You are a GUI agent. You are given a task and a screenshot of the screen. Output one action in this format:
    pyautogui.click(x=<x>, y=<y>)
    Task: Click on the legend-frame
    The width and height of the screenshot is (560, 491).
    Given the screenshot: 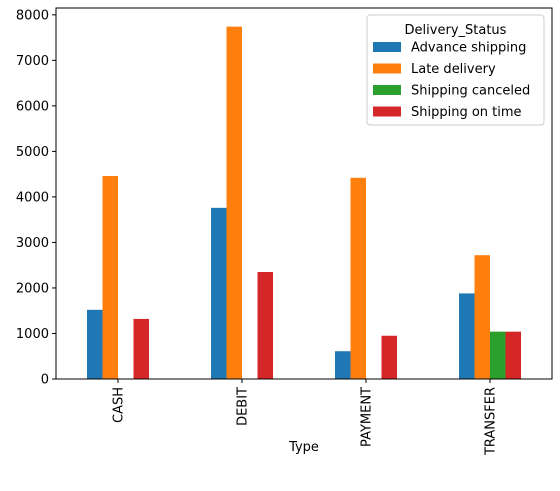 What is the action you would take?
    pyautogui.click(x=455, y=70)
    